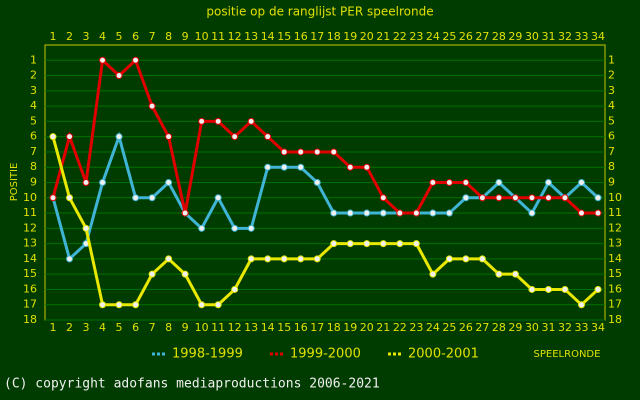 The image size is (640, 400). What do you see at coordinates (185, 327) in the screenshot?
I see `x-tick-label-bottom: 9` at bounding box center [185, 327].